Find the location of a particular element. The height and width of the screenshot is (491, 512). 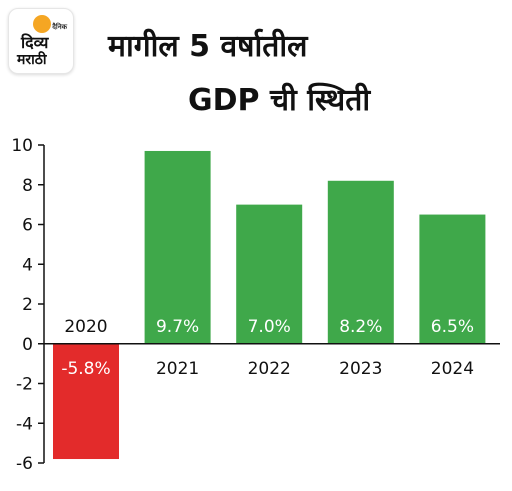

logo-word-marathi: मराठी is located at coordinates (32, 60).